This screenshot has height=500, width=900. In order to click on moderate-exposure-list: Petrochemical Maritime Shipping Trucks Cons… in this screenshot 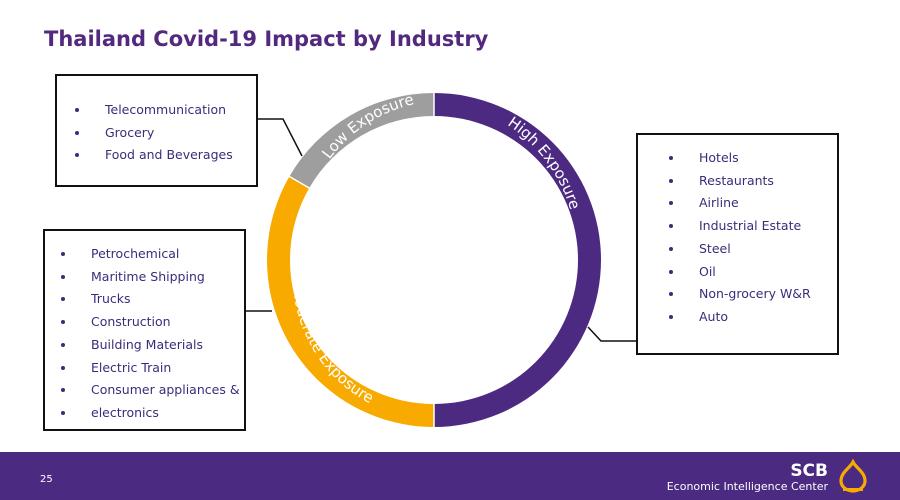, I will do `click(151, 334)`.